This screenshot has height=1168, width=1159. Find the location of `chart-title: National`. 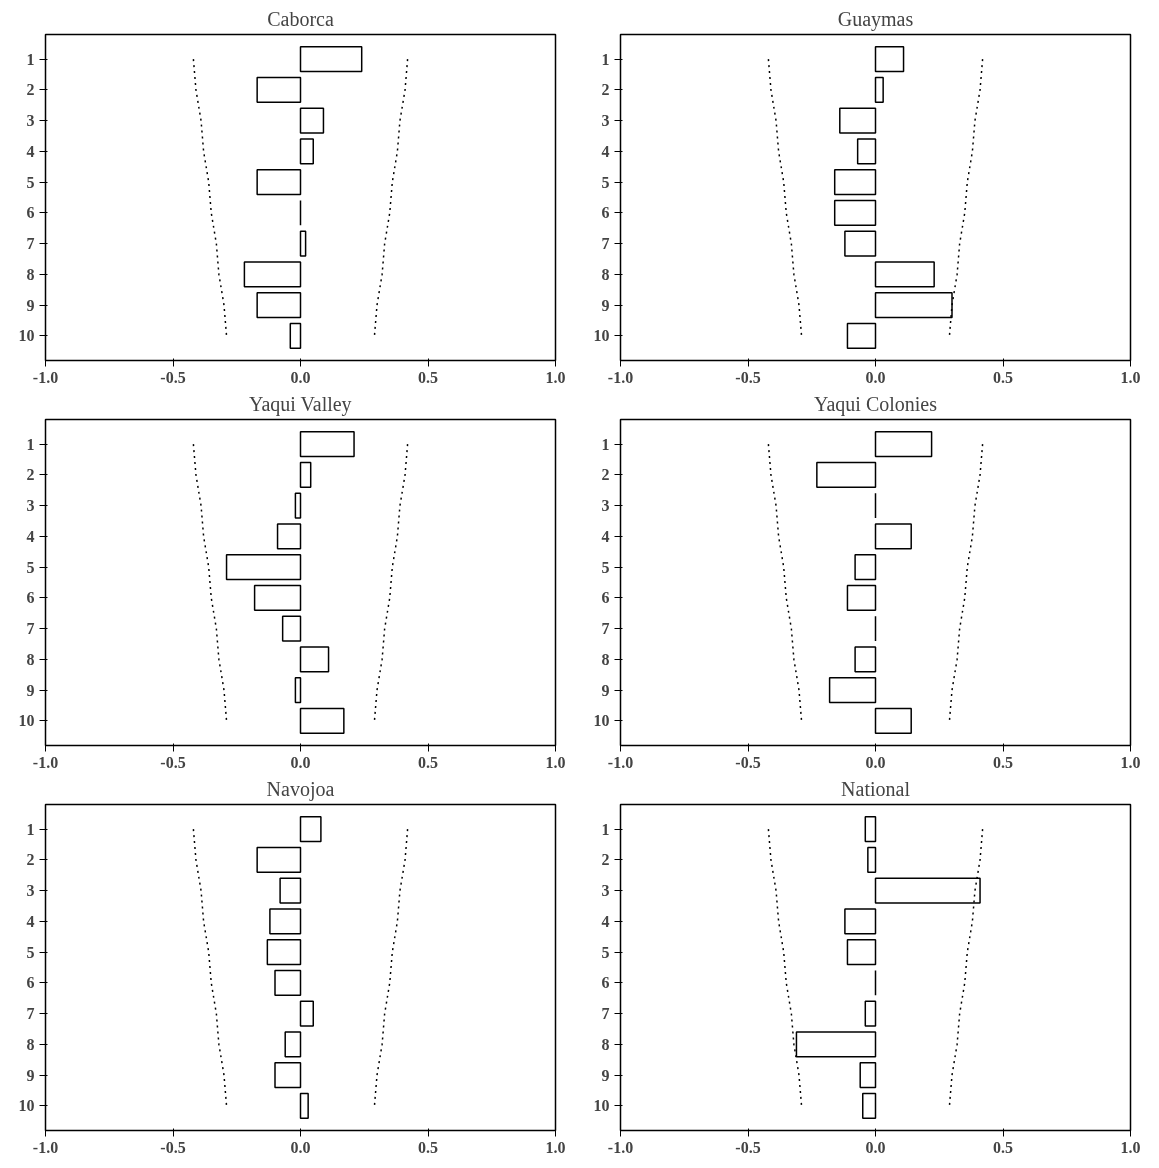

chart-title: National is located at coordinates (876, 788).